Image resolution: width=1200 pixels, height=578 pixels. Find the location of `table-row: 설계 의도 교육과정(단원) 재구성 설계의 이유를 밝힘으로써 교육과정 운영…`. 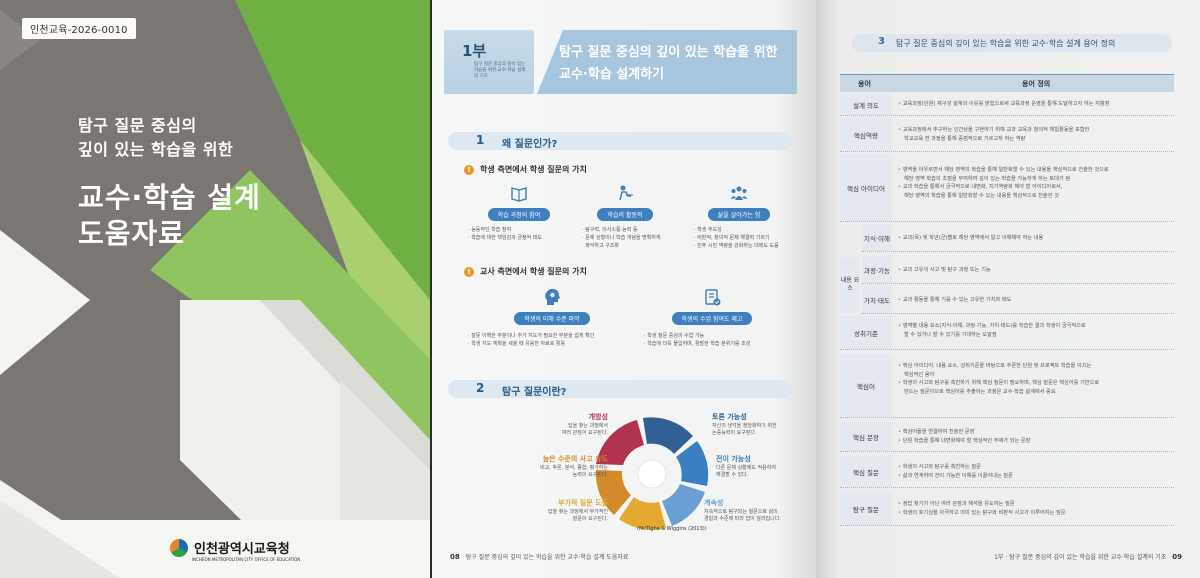

table-row: 설계 의도 교육과정(단원) 재구성 설계의 이유를 밝힘으로써 교육과정 운영… is located at coordinates (1007, 105).